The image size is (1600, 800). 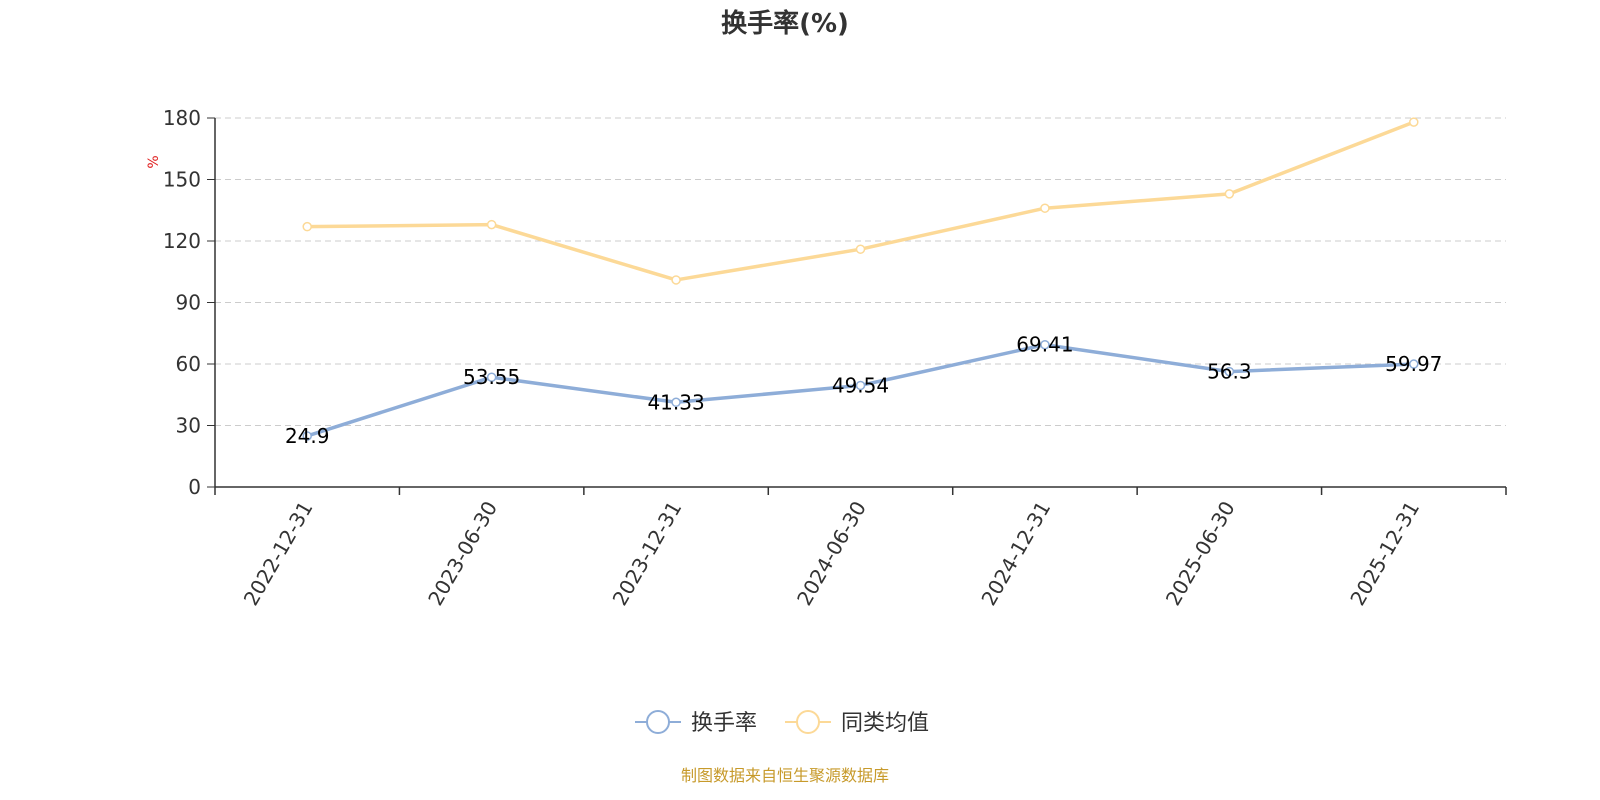 I want to click on chart-title: 换手率(%), so click(x=785, y=23).